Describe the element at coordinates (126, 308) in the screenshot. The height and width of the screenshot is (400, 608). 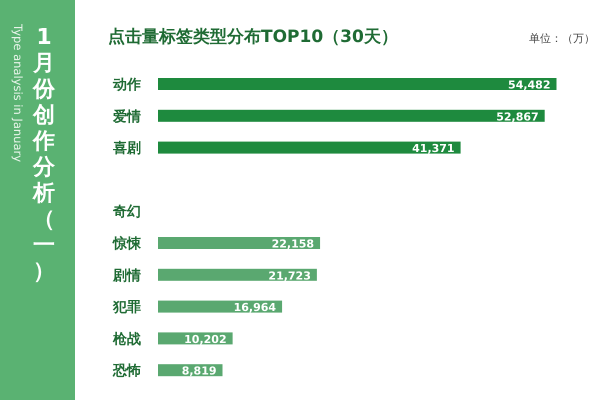
I see `y-tick-label: 犯罪` at that location.